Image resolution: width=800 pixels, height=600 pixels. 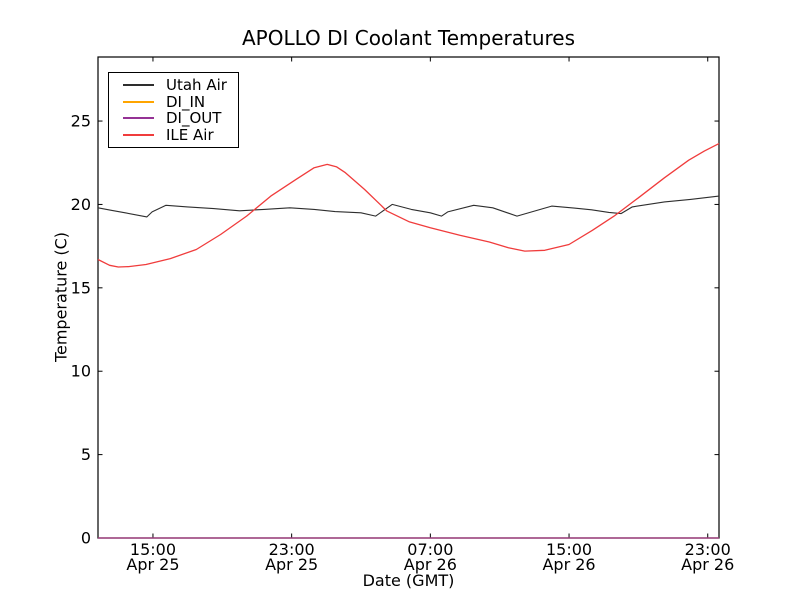 I want to click on legend-line-swatch-ile-air, so click(x=138, y=134).